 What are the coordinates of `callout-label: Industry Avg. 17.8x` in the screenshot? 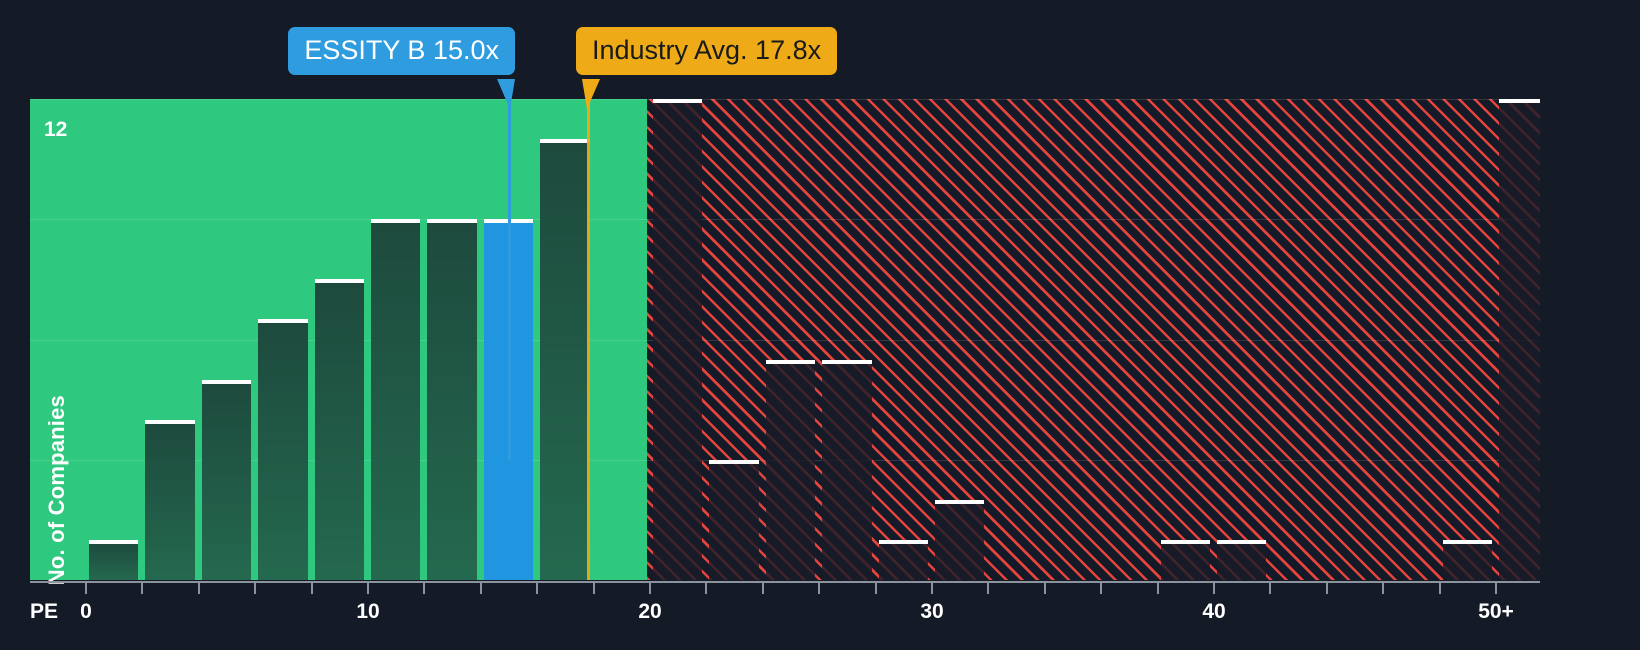 It's located at (706, 50).